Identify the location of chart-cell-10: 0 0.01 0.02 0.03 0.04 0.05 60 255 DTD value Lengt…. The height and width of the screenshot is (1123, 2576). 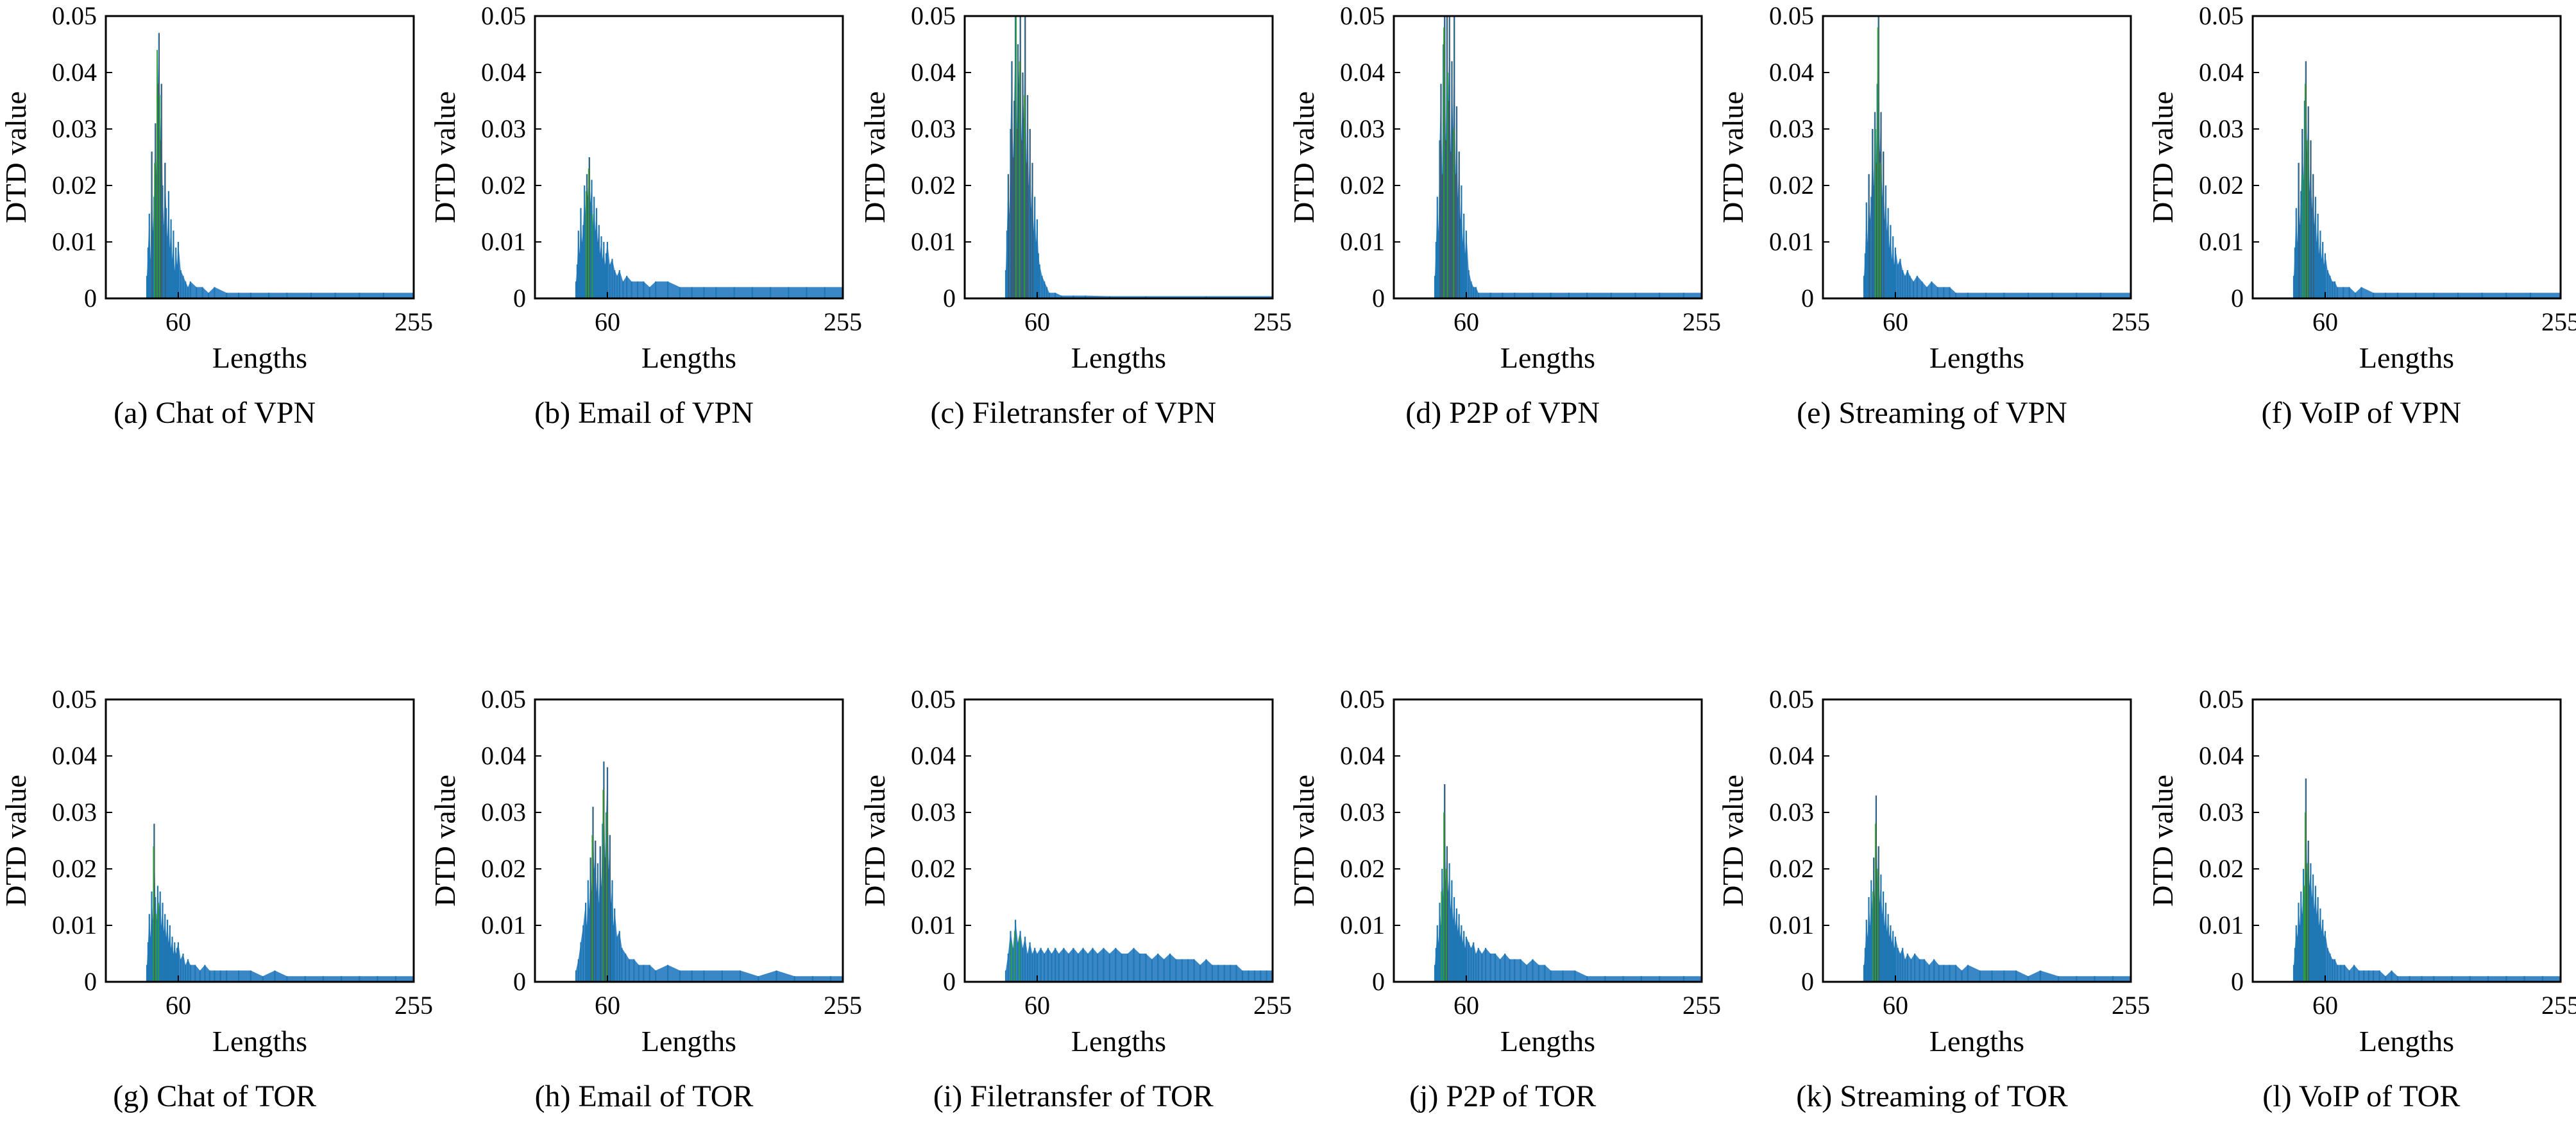
(1933, 842).